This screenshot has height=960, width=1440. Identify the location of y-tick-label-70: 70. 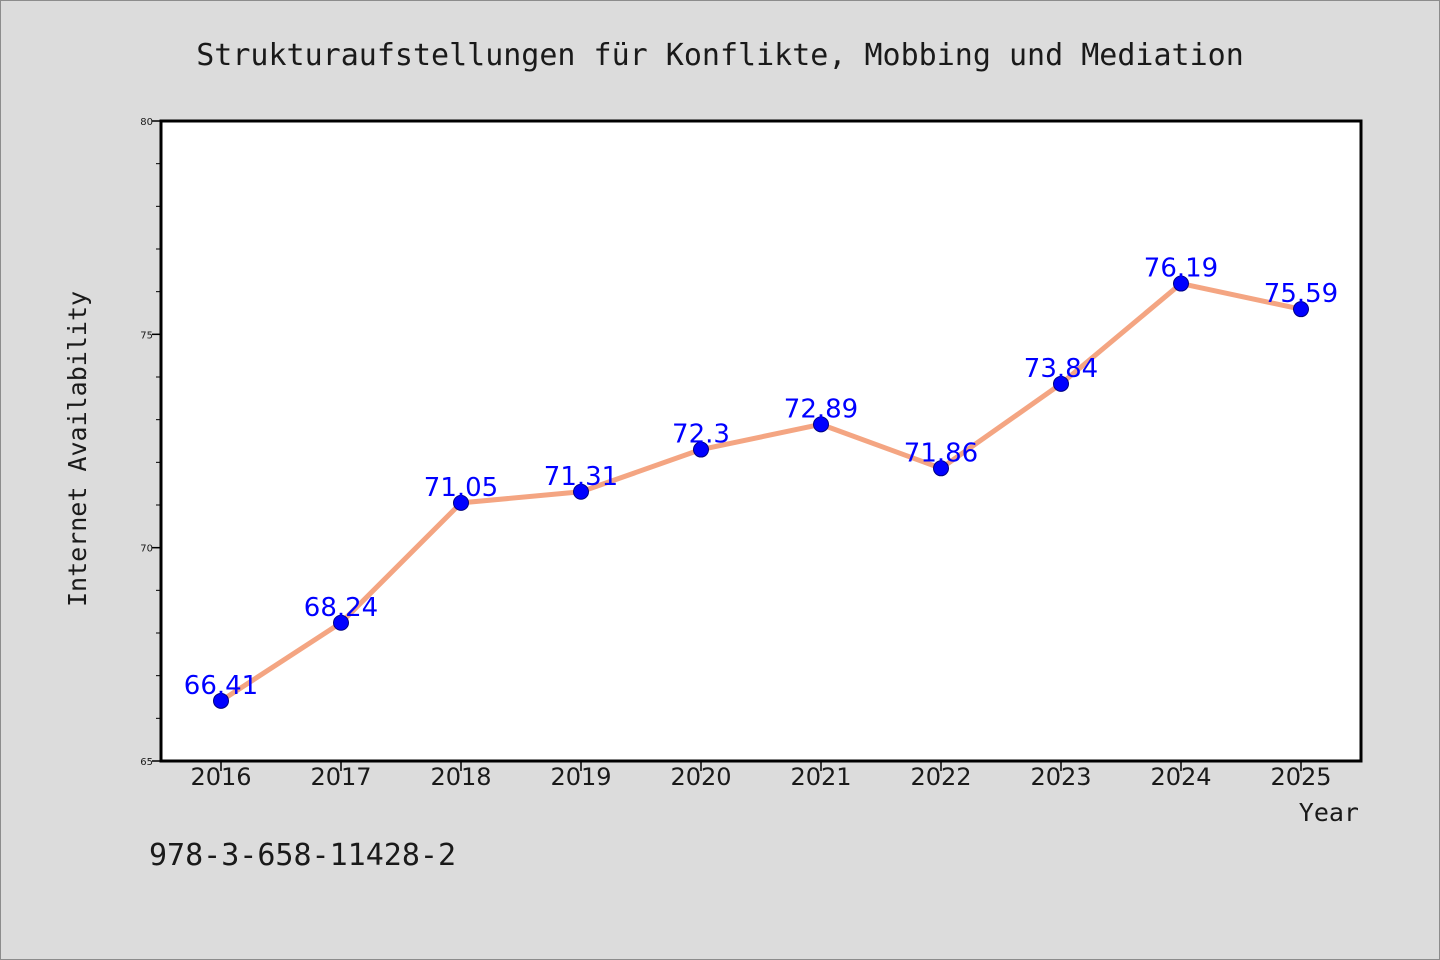
(146, 549).